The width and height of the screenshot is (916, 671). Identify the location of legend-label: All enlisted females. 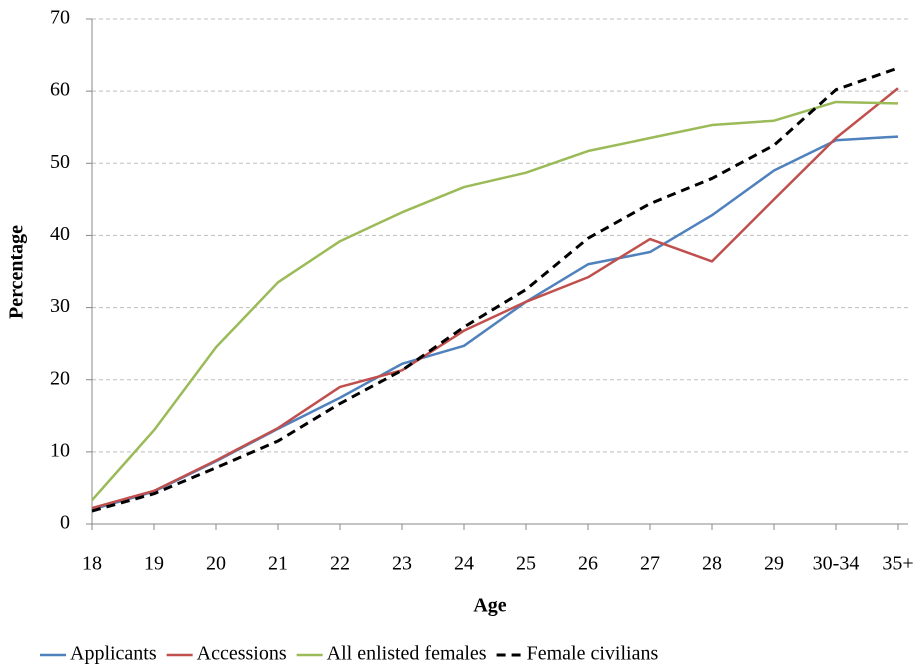
(407, 654).